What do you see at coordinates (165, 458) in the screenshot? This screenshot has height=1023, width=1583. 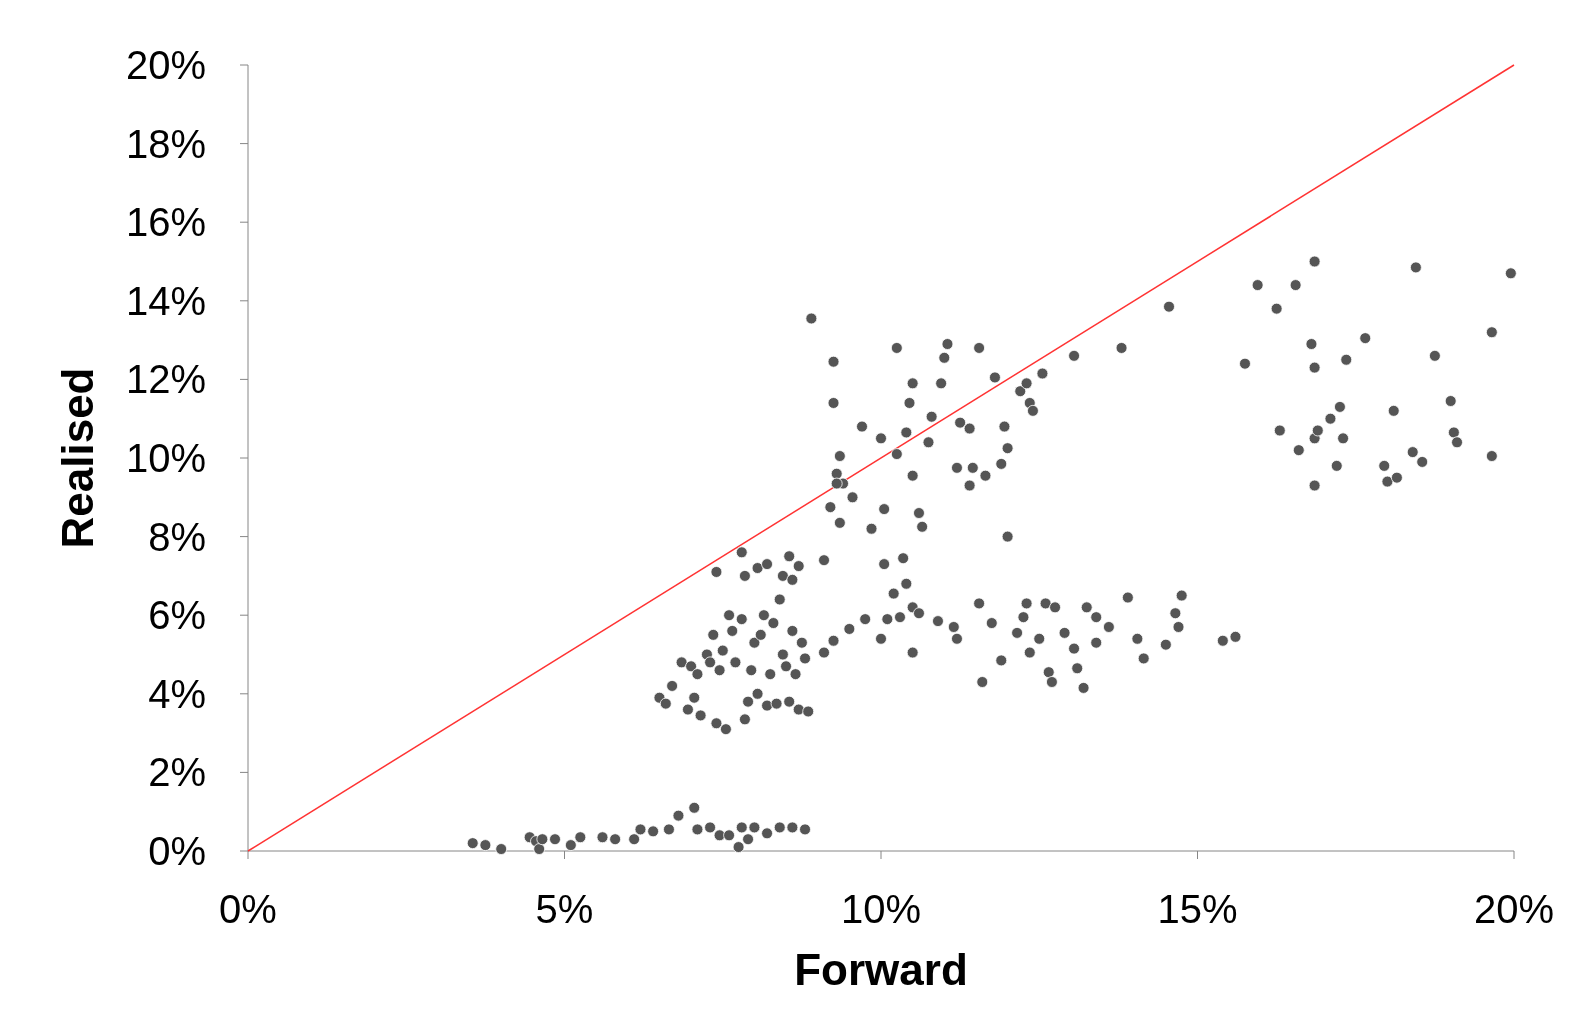 I see `y-tick-label: 10%` at bounding box center [165, 458].